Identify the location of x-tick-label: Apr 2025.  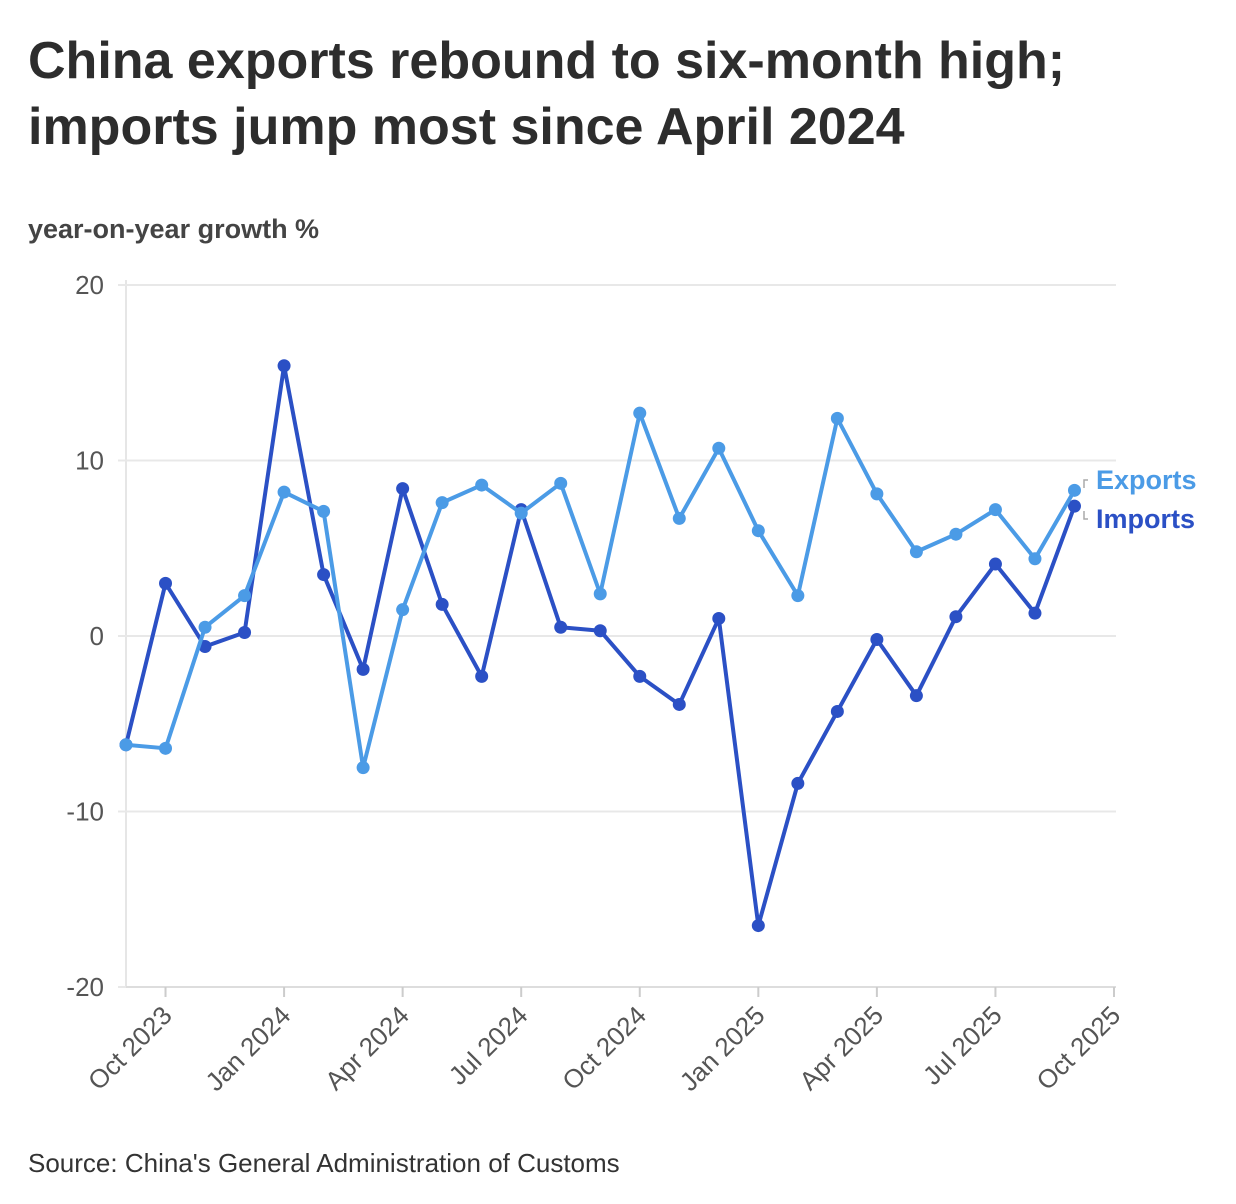
(841, 1048).